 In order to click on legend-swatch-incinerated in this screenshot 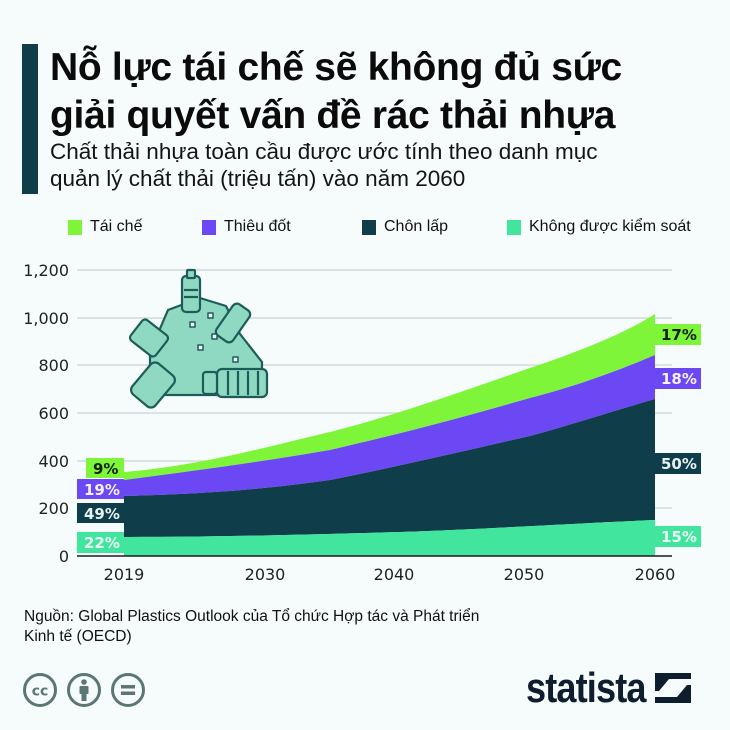, I will do `click(209, 227)`.